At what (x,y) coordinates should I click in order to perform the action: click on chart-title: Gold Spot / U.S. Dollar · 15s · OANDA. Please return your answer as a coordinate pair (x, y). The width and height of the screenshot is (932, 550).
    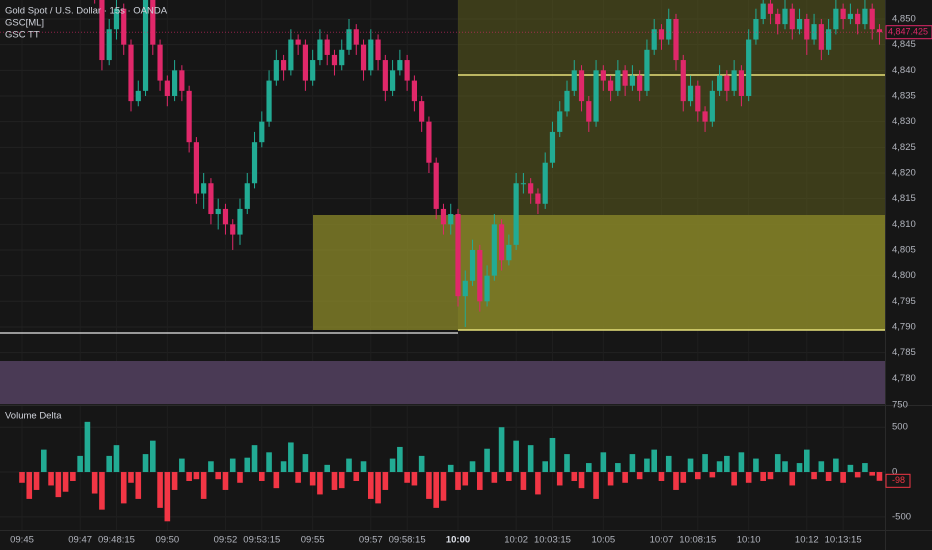
    Looking at the image, I should click on (86, 11).